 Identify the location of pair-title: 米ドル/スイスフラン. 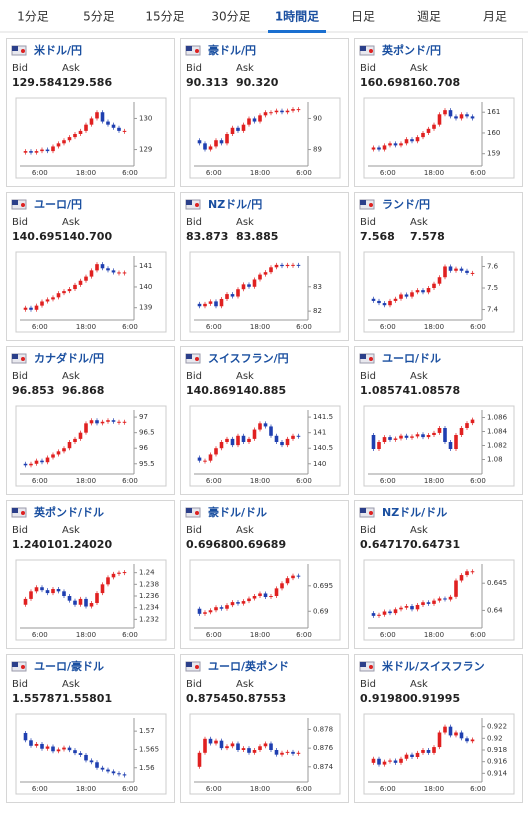
(433, 666).